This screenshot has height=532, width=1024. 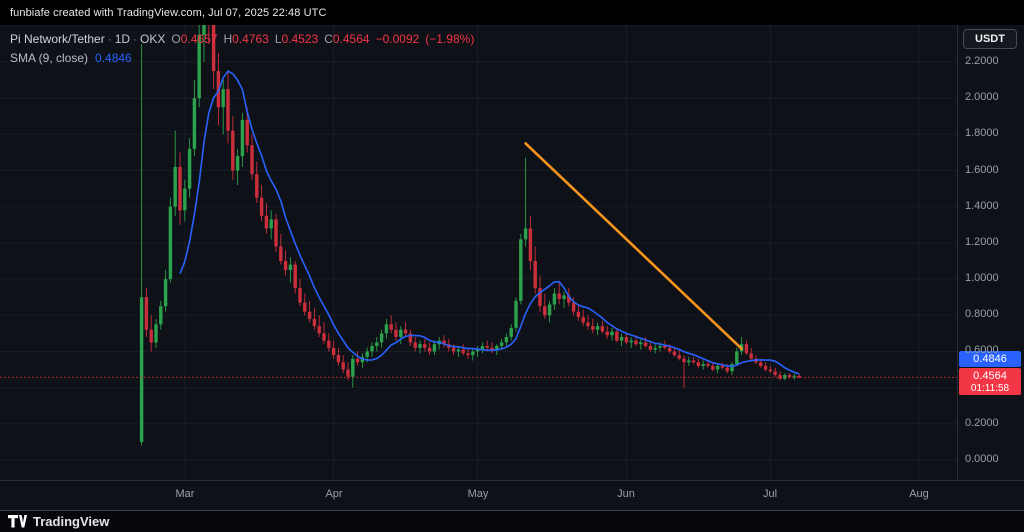 What do you see at coordinates (512, 495) in the screenshot?
I see `time-axis: Mar Apr May Jun Jul Aug` at bounding box center [512, 495].